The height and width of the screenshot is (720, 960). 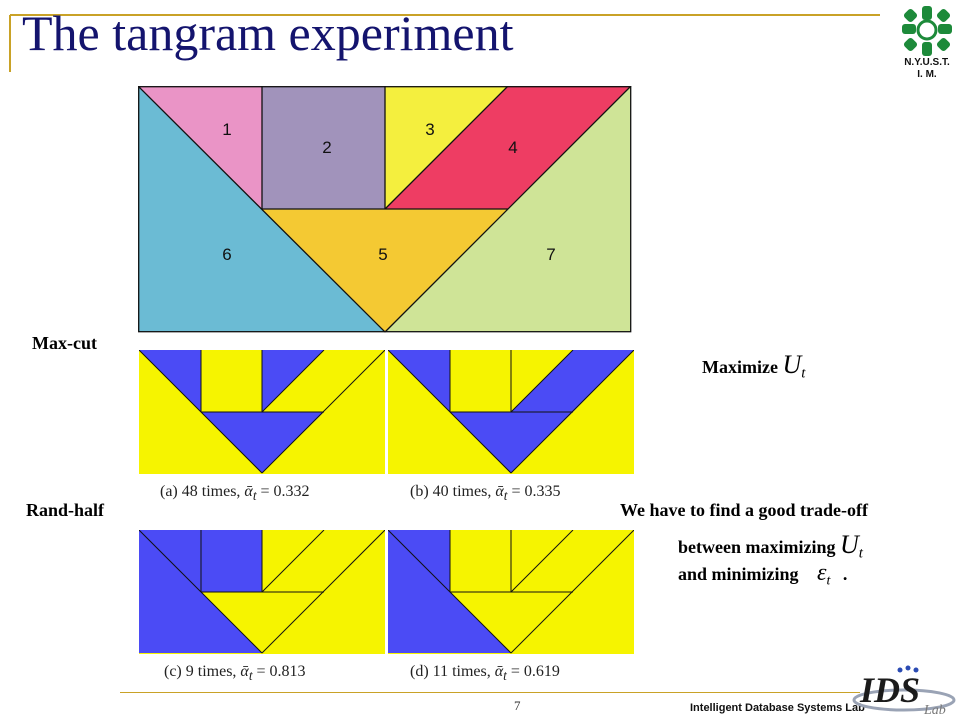 I want to click on svg-text: IDS, so click(x=889, y=690).